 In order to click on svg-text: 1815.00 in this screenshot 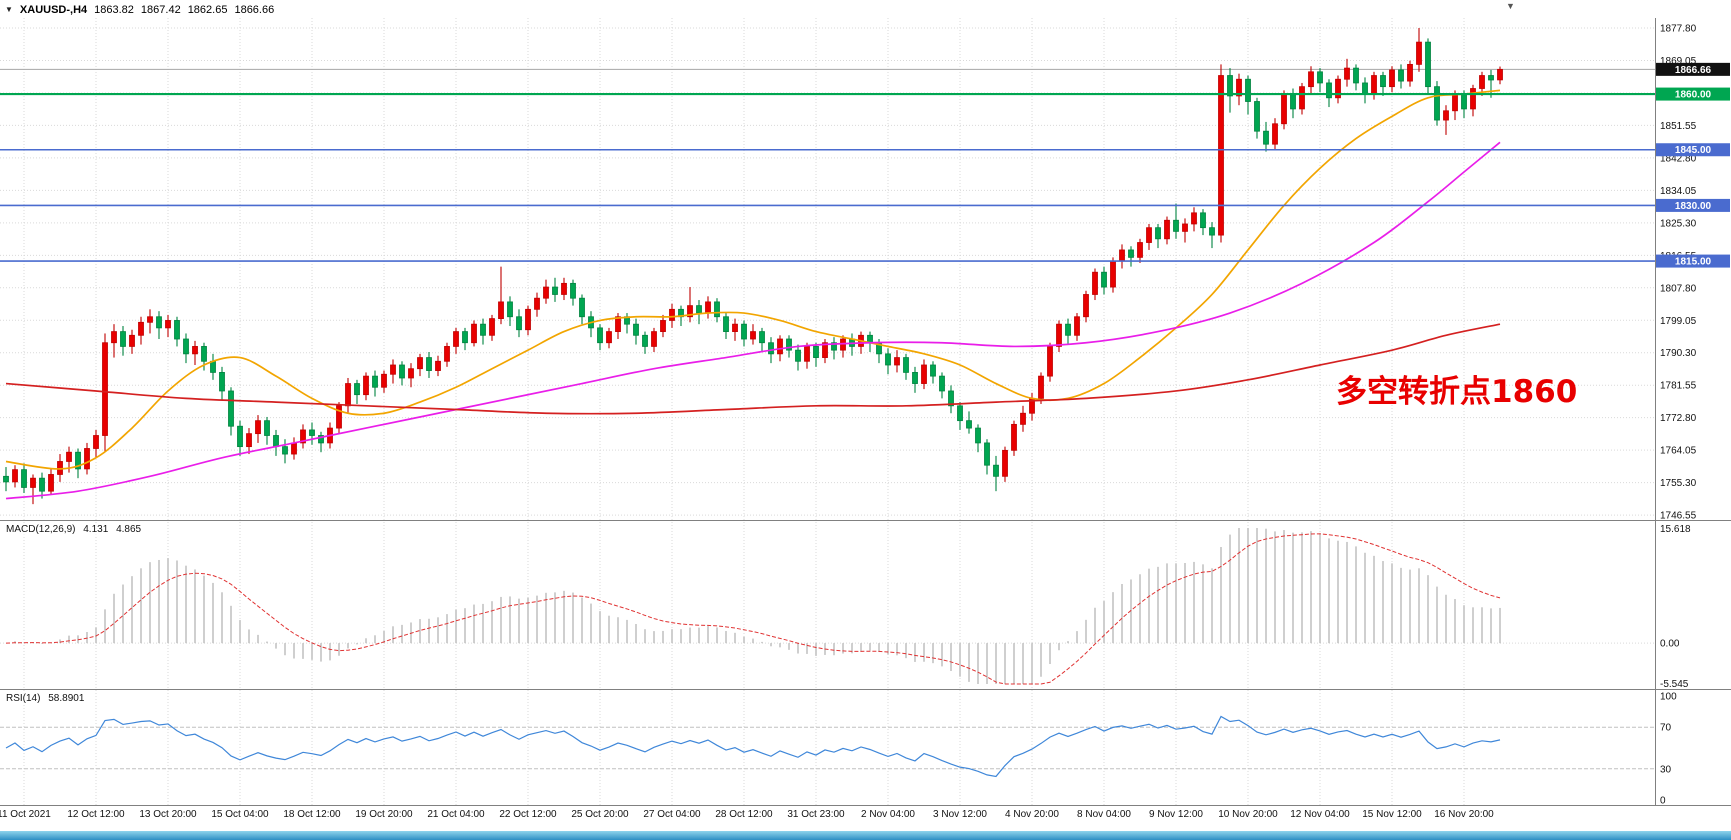, I will do `click(1693, 262)`.